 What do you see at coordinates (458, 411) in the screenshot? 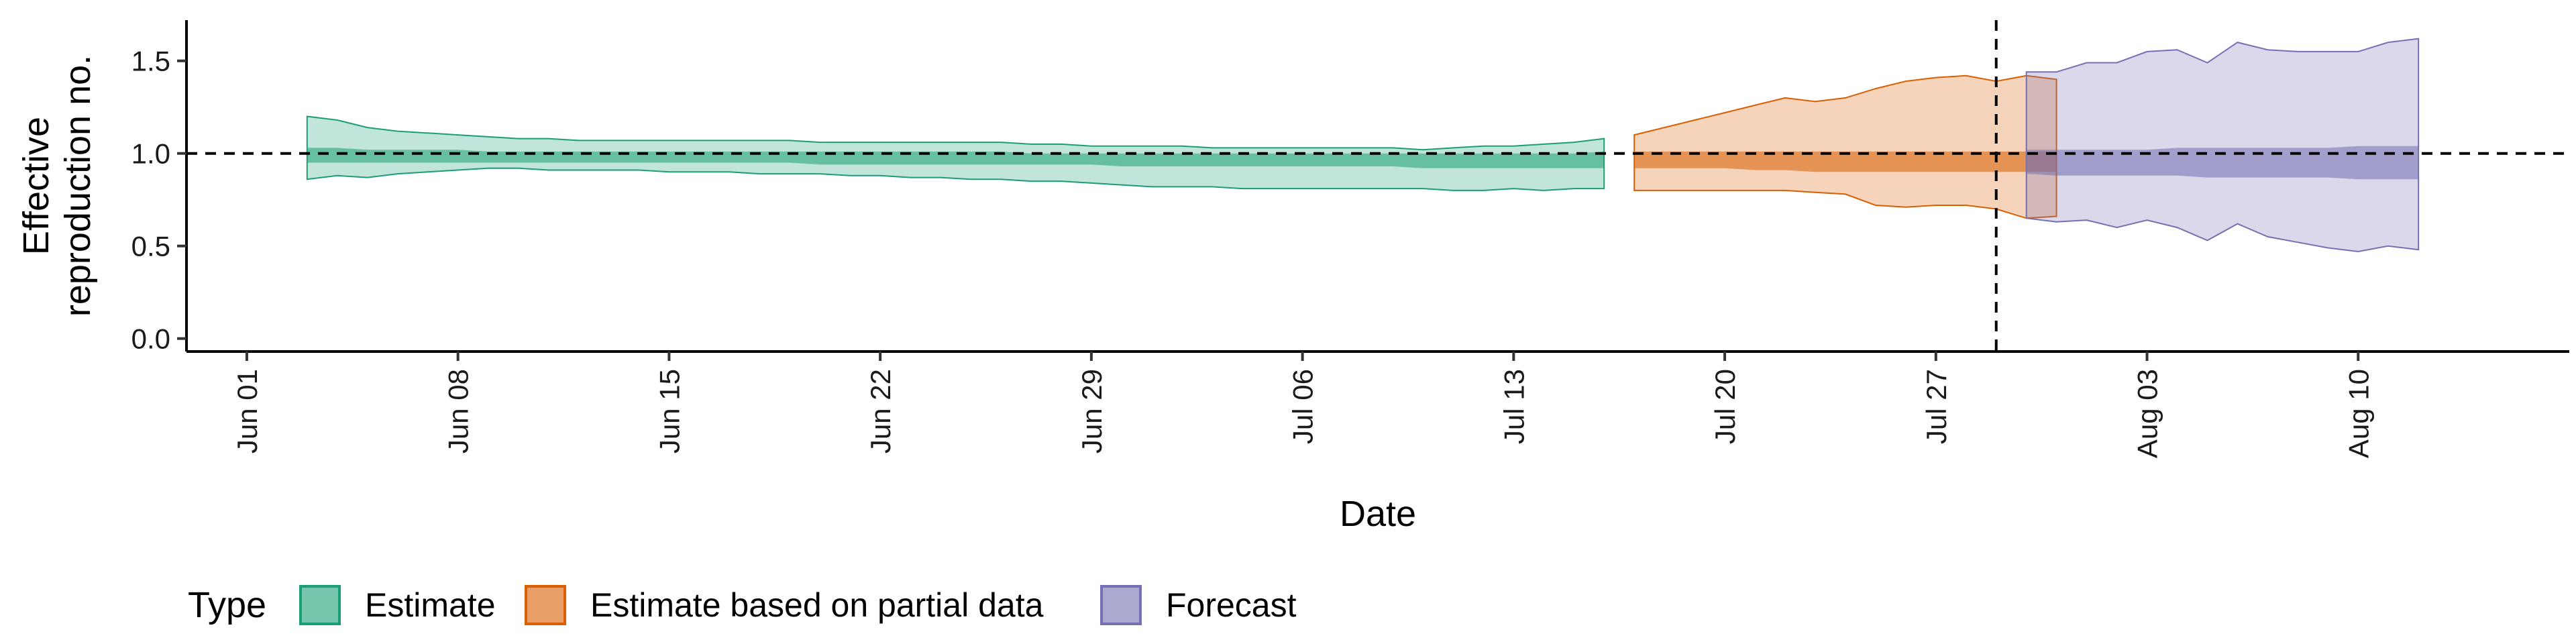
I see `x-tick-label: Jun 08` at bounding box center [458, 411].